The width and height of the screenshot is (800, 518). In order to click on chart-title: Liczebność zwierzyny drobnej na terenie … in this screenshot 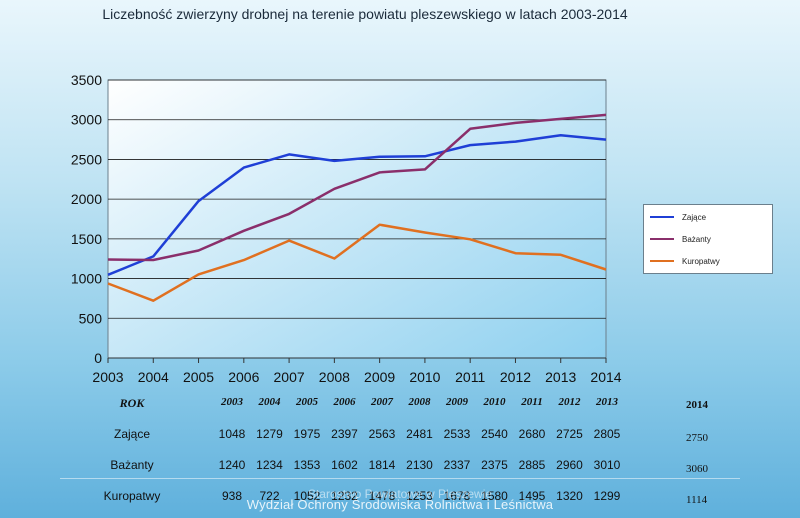, I will do `click(365, 14)`.